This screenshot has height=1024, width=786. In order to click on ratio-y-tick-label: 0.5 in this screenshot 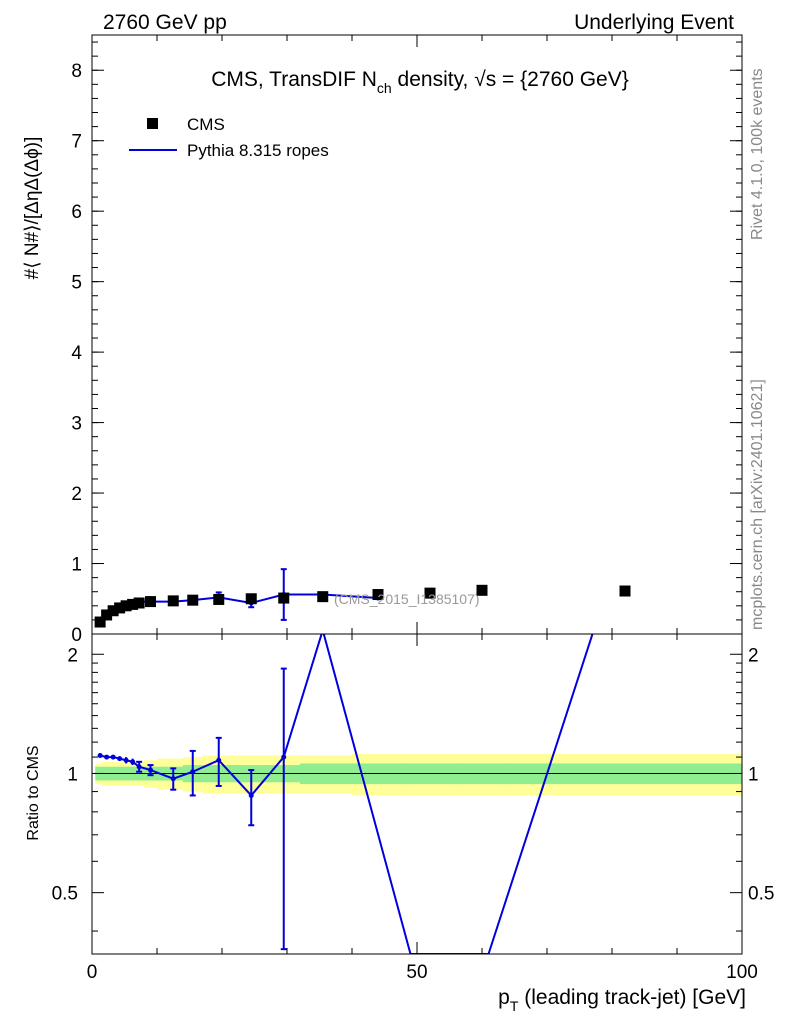, I will do `click(65, 894)`.